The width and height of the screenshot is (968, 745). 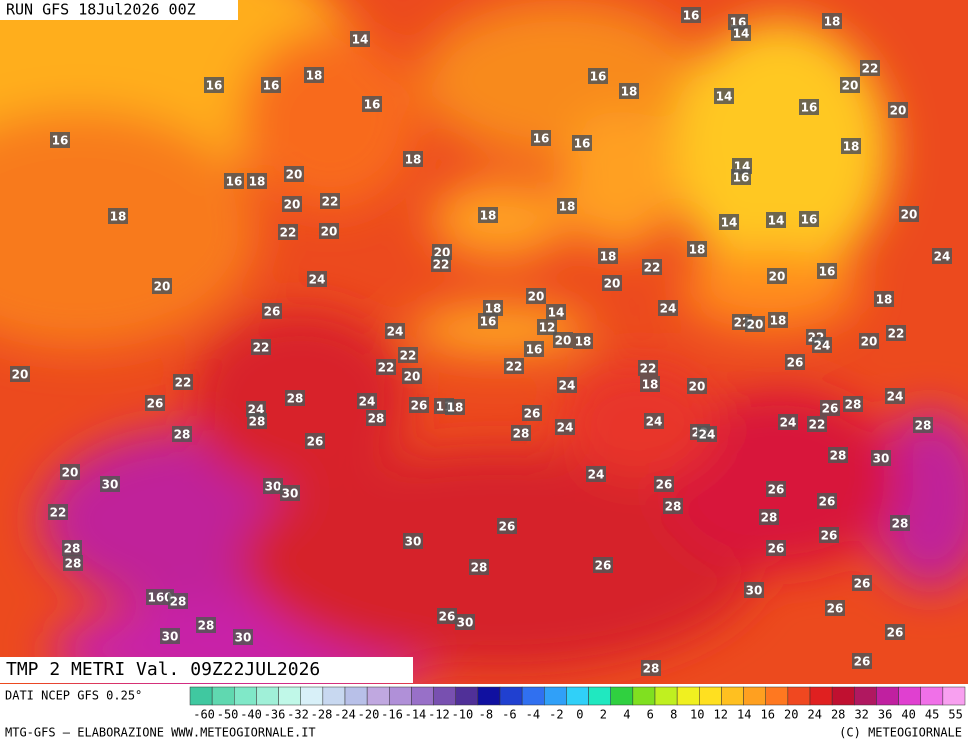 What do you see at coordinates (900, 733) in the screenshot?
I see `copyright: (C) METEOGIORNALE` at bounding box center [900, 733].